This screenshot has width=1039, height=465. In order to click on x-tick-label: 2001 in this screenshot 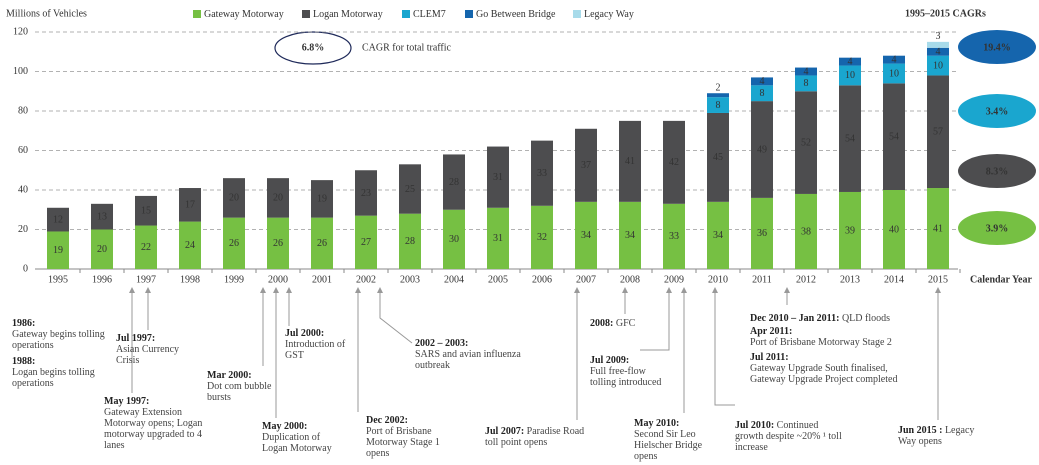, I will do `click(322, 279)`.